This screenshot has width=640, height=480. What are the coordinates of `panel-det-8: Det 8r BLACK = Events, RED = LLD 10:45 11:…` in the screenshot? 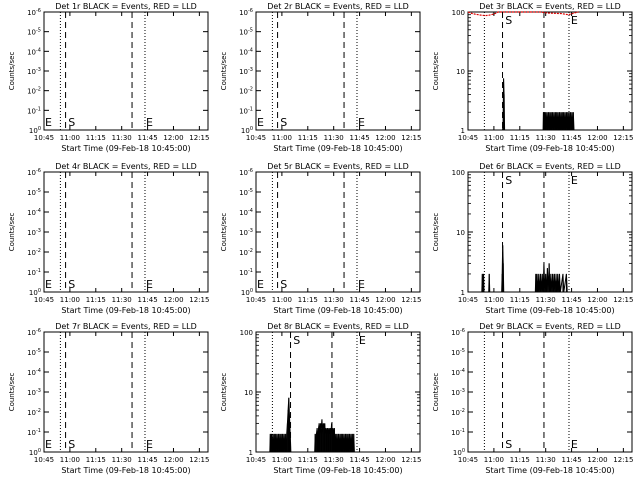 It's located at (320, 398).